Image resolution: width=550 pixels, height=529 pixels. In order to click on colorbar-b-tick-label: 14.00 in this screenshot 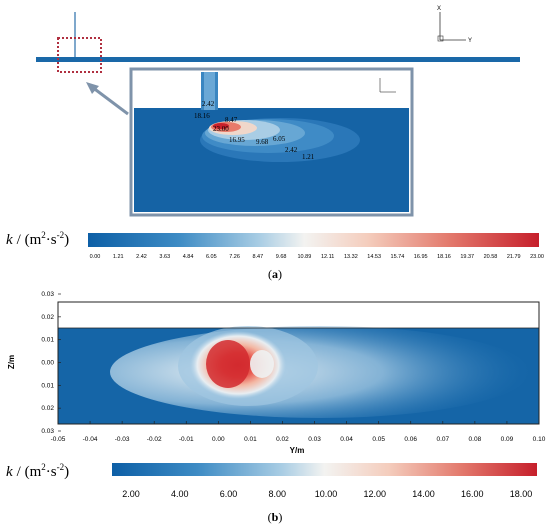, I will do `click(423, 494)`.